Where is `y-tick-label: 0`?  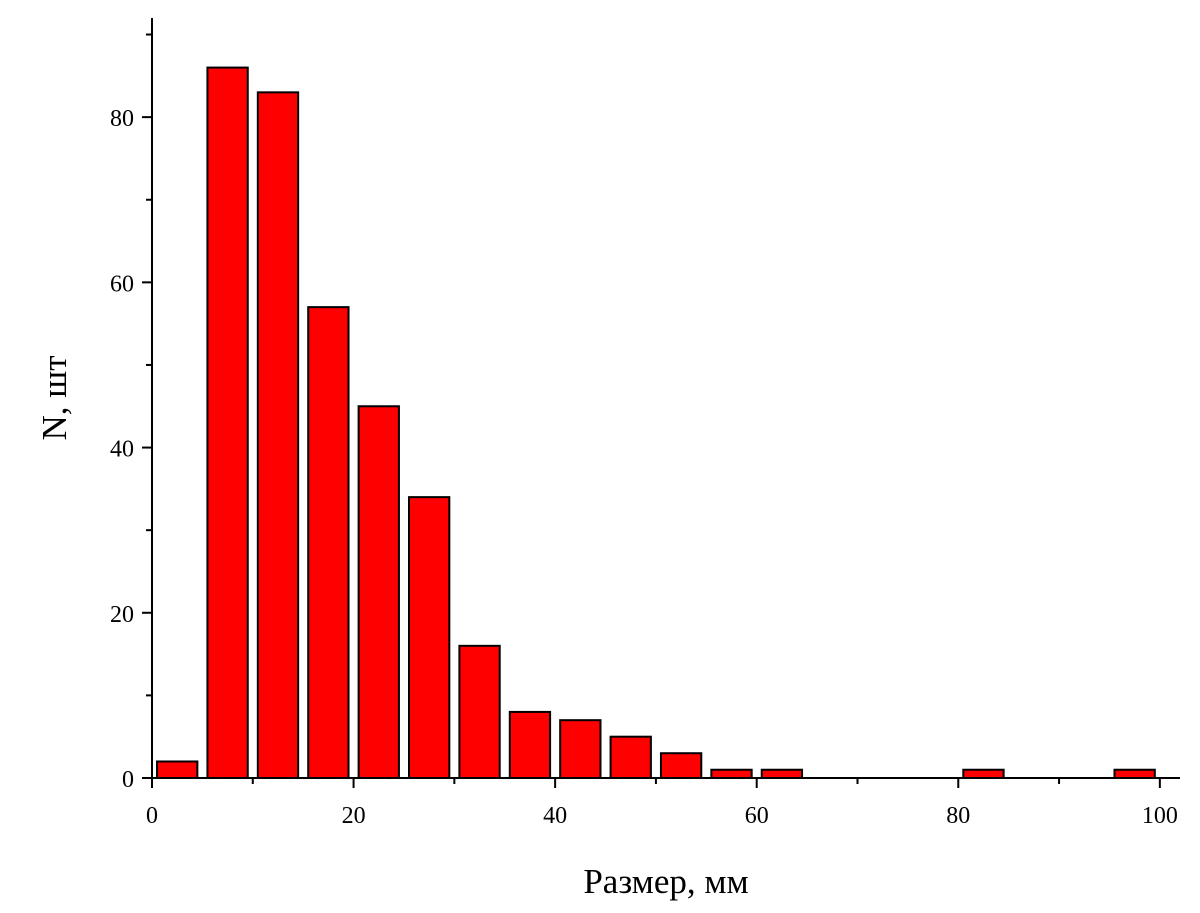 y-tick-label: 0 is located at coordinates (128, 780).